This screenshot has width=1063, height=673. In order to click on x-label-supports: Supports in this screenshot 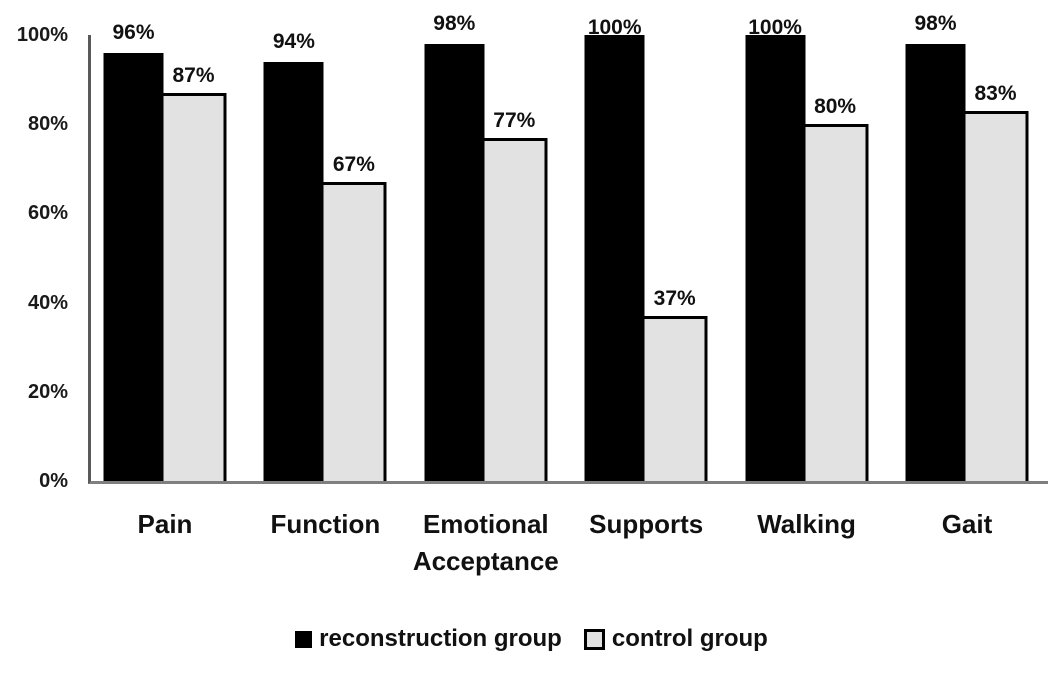, I will do `click(646, 524)`.